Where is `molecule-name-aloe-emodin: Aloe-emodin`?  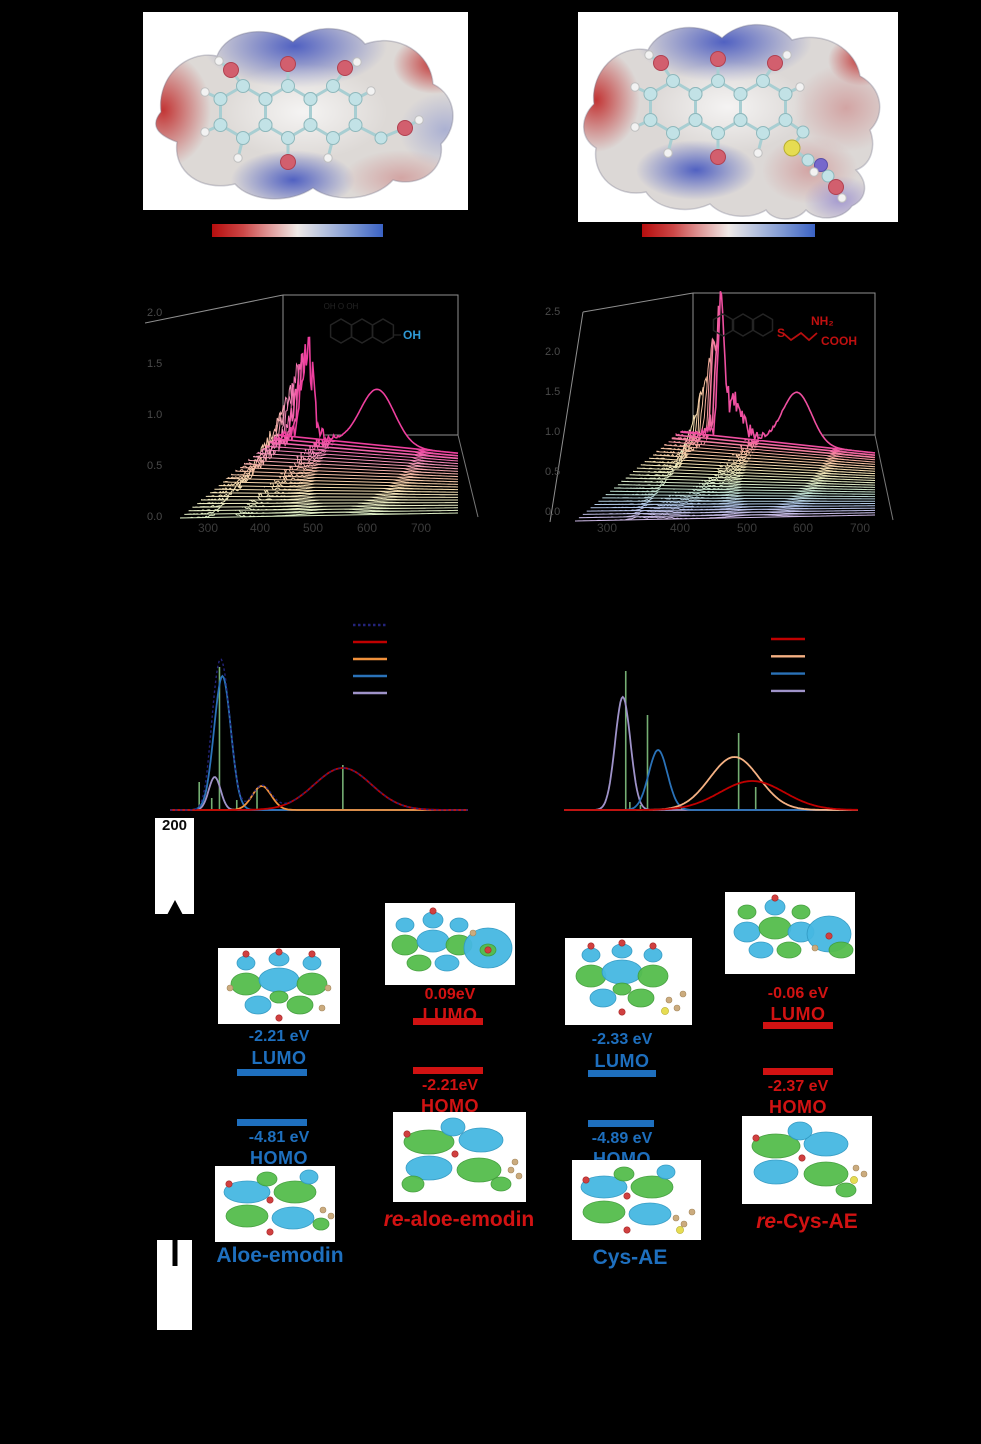 molecule-name-aloe-emodin: Aloe-emodin is located at coordinates (280, 1255).